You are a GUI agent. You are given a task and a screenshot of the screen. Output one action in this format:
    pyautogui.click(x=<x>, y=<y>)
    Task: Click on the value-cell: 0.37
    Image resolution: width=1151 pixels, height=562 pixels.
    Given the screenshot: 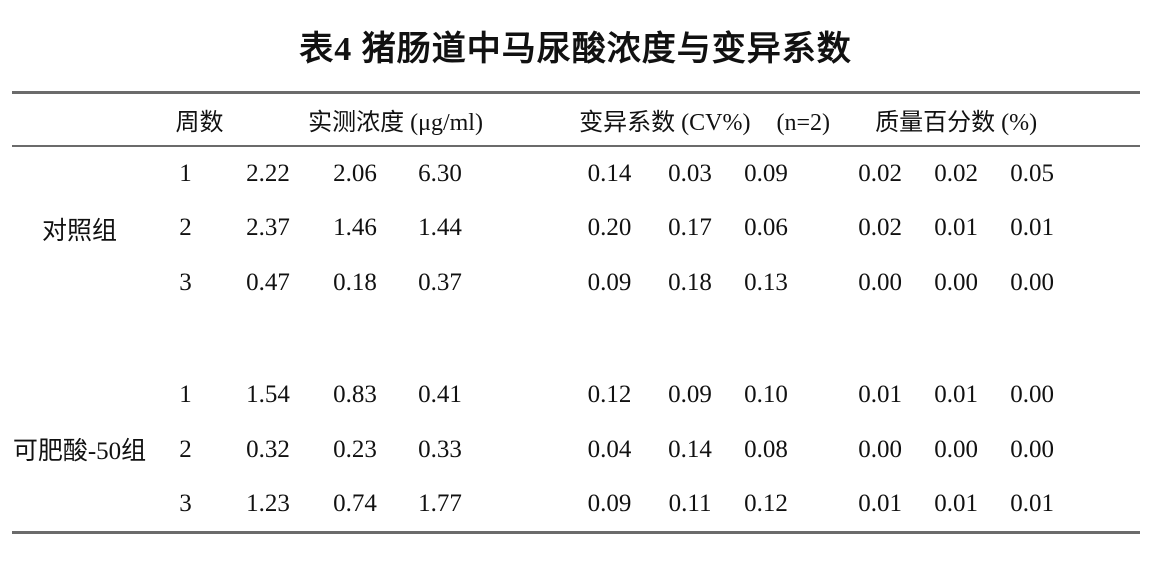 What is the action you would take?
    pyautogui.click(x=440, y=282)
    